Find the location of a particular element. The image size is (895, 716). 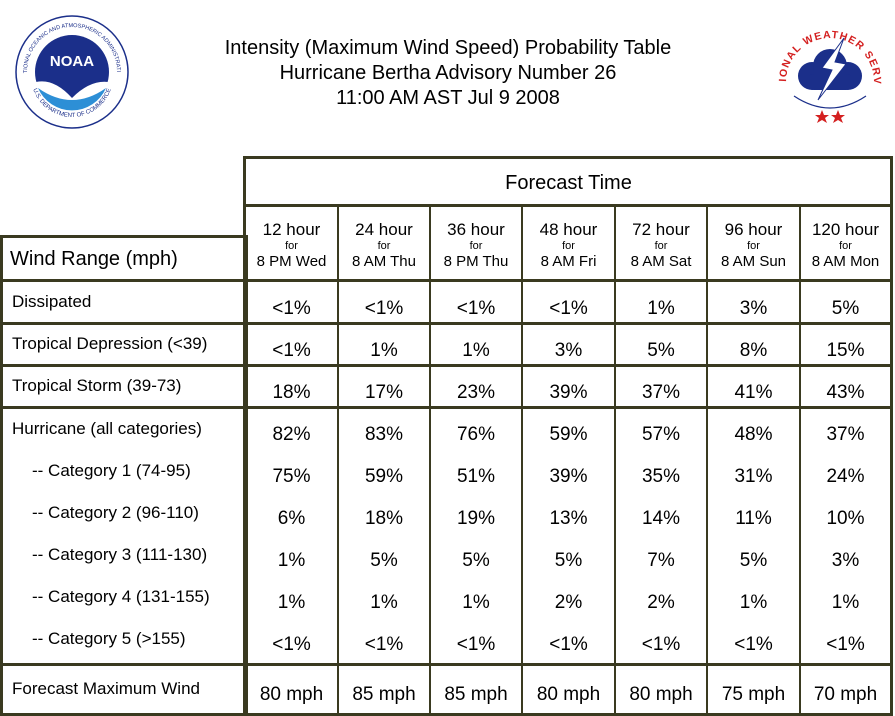

table-cell: 37% is located at coordinates (845, 434).